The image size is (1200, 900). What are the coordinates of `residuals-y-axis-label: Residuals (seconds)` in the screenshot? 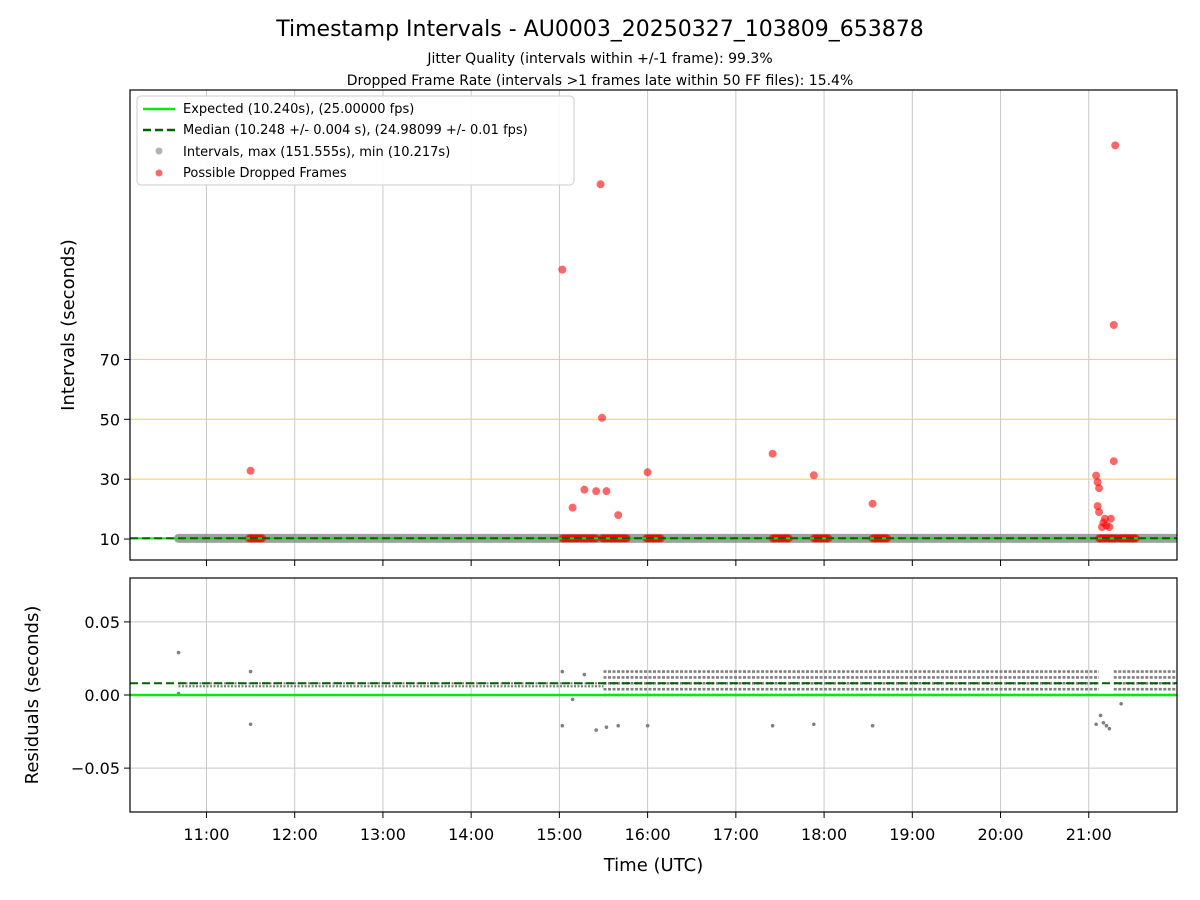 It's located at (32, 695).